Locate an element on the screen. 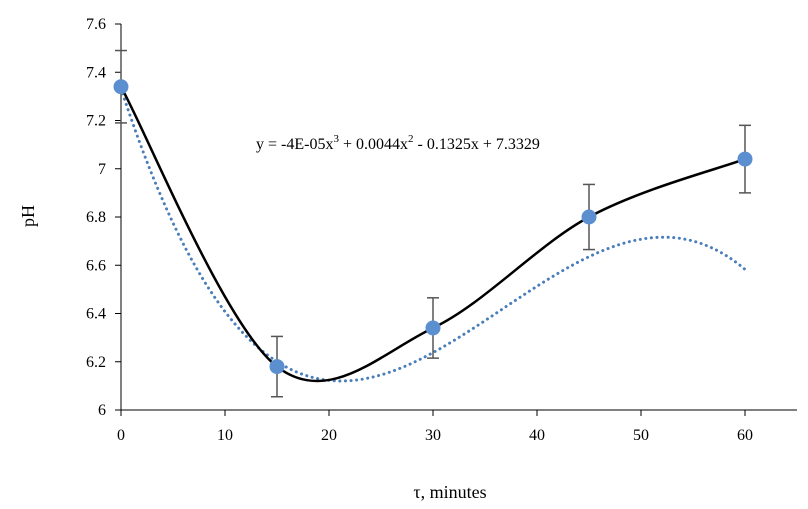 The width and height of the screenshot is (808, 509). x-tick-label: 10 is located at coordinates (225, 435).